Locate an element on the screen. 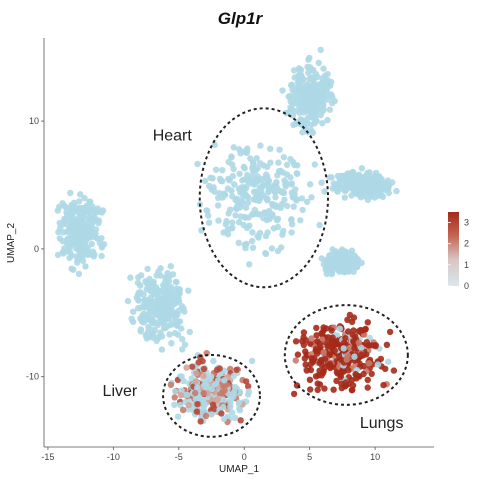 This screenshot has width=481, height=479. y-axis-ticks: -10 0 10 is located at coordinates (35, 249).